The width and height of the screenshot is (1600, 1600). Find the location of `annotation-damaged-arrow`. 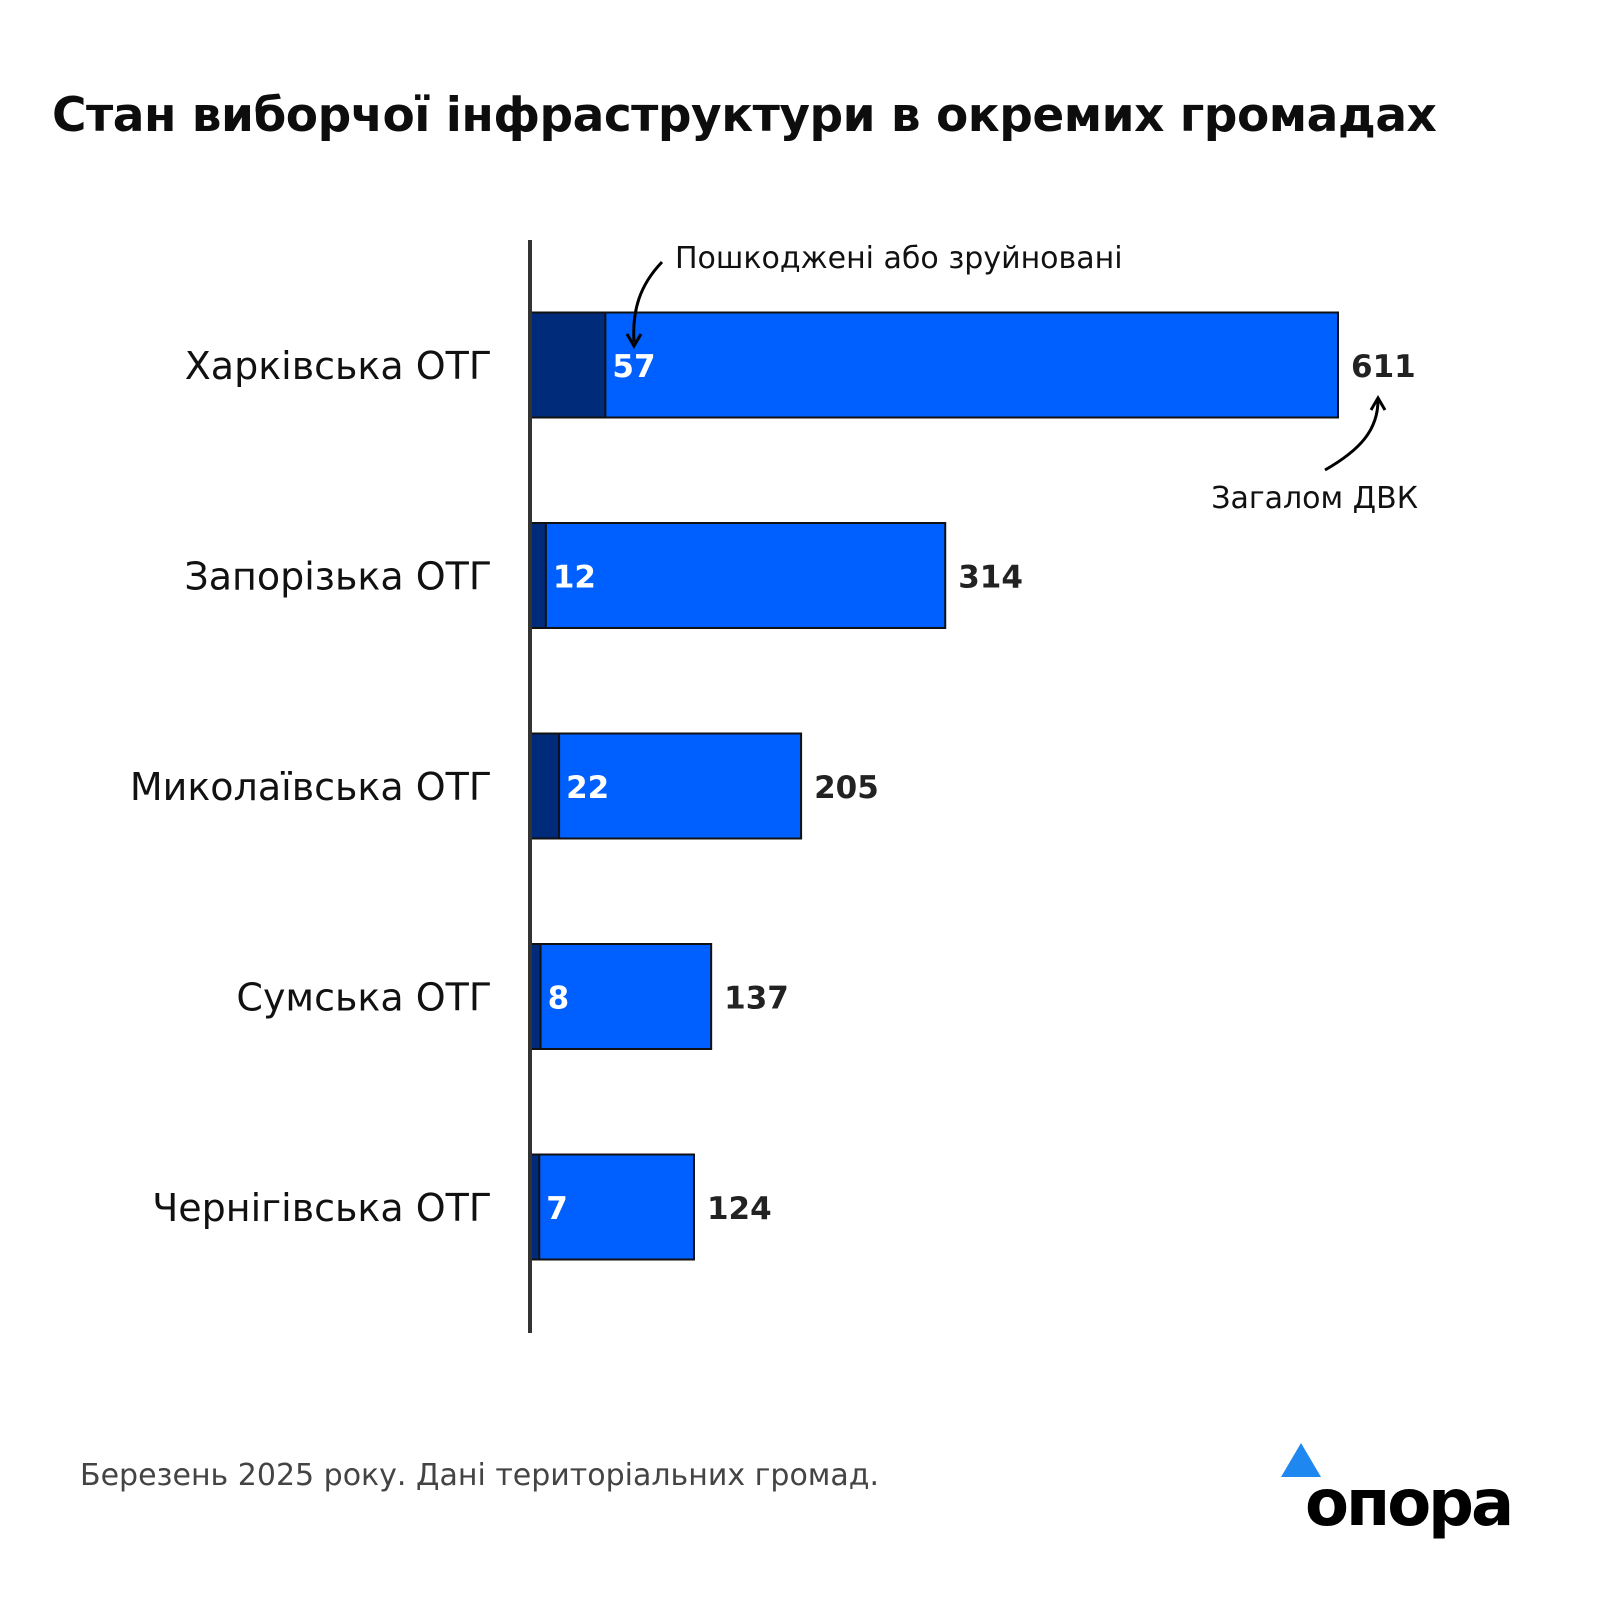

annotation-damaged-arrow is located at coordinates (648, 301).